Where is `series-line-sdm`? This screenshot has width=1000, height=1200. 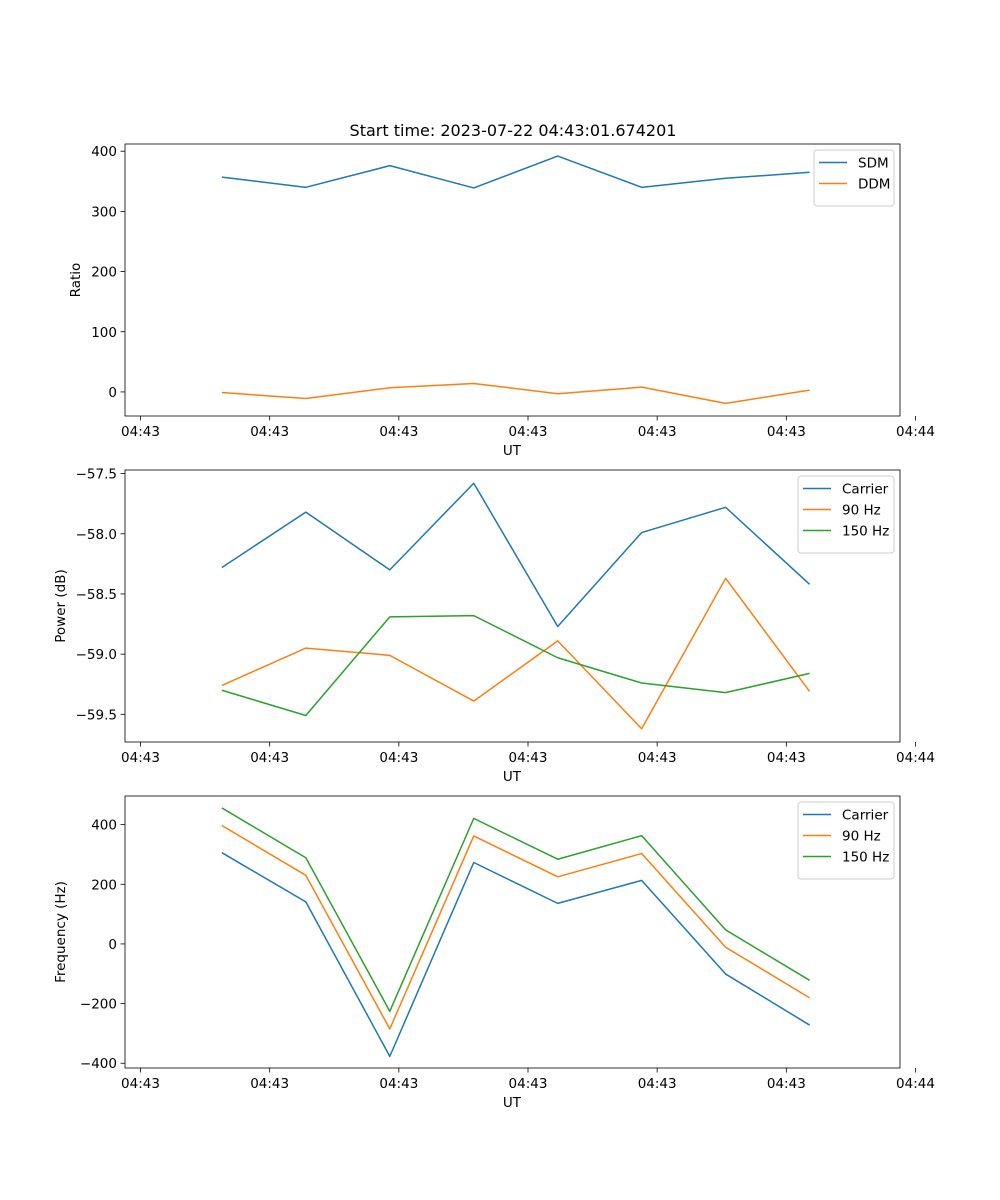 series-line-sdm is located at coordinates (515, 172).